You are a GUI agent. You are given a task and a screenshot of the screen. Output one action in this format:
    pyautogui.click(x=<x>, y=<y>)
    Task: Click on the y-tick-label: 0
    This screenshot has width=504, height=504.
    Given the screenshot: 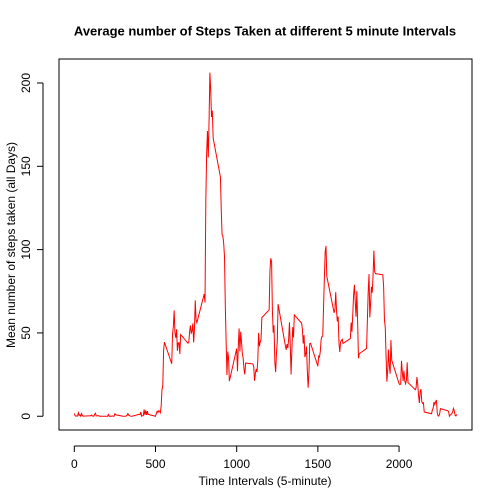 What is the action you would take?
    pyautogui.click(x=26, y=416)
    